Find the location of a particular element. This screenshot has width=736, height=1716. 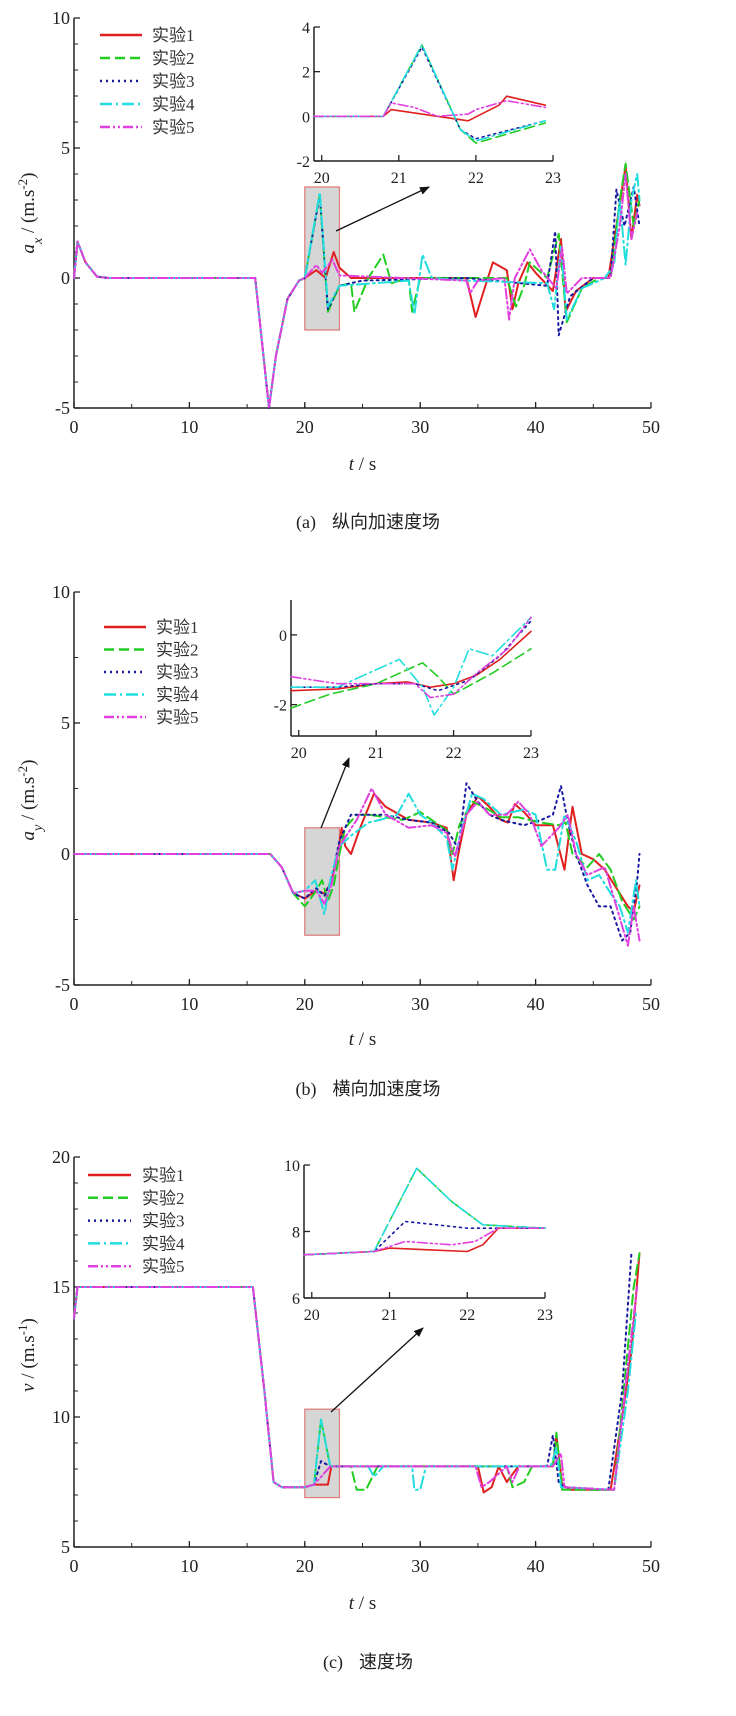

caption-label: (c) is located at coordinates (333, 1662).